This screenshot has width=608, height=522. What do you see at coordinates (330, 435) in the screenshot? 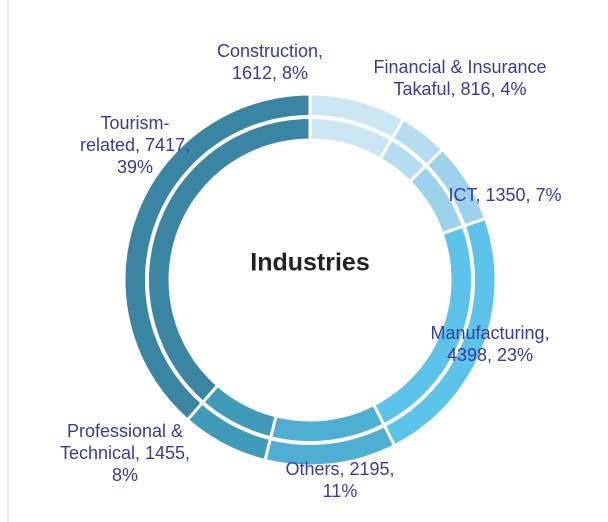
I see `slice` at bounding box center [330, 435].